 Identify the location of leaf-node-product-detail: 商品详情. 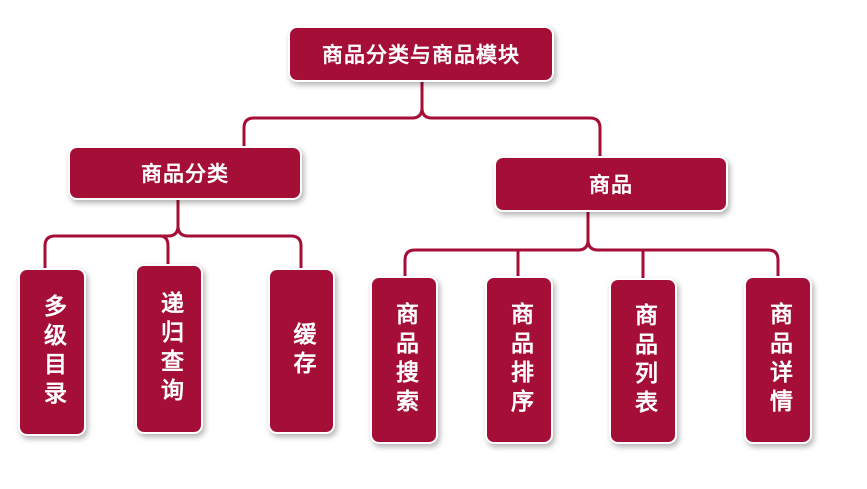
(778, 360).